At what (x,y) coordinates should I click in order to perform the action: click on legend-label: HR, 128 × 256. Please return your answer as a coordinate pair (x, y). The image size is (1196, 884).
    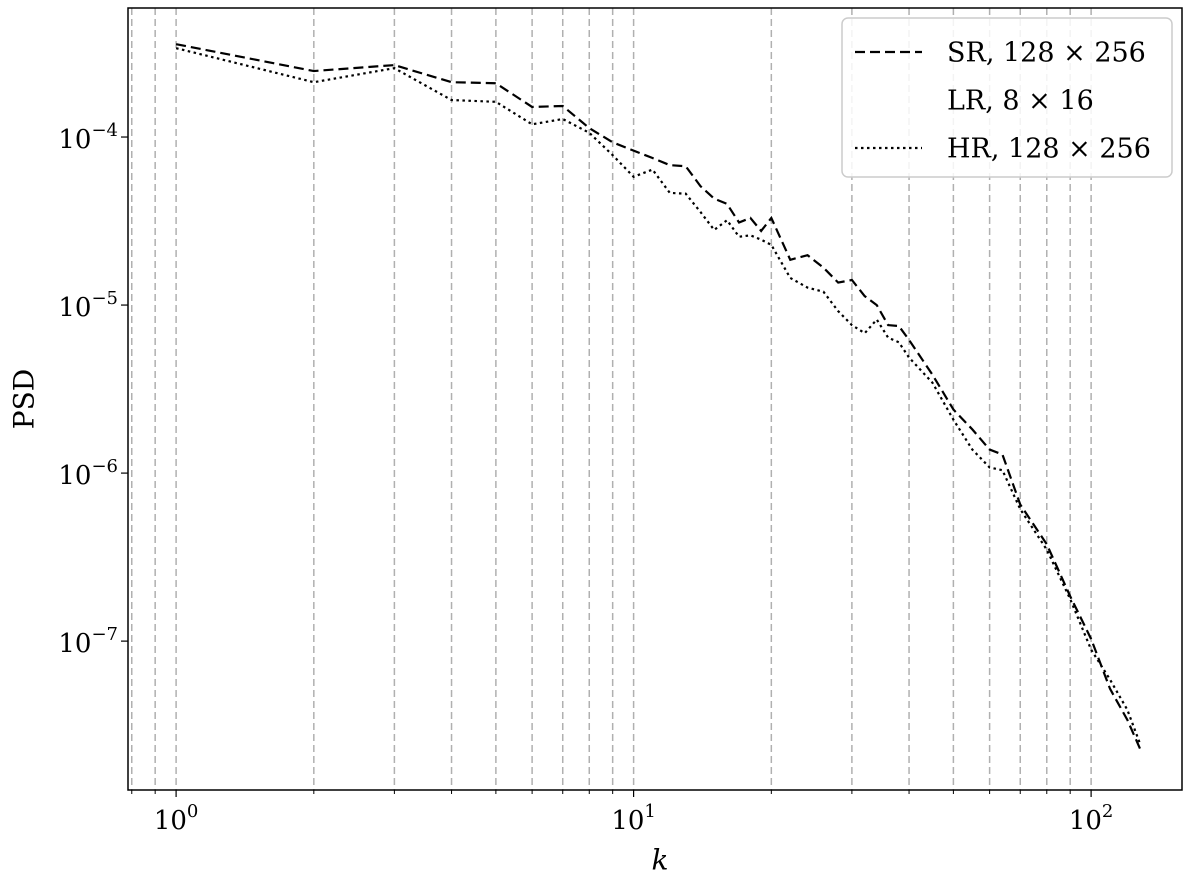
    Looking at the image, I should click on (1049, 149).